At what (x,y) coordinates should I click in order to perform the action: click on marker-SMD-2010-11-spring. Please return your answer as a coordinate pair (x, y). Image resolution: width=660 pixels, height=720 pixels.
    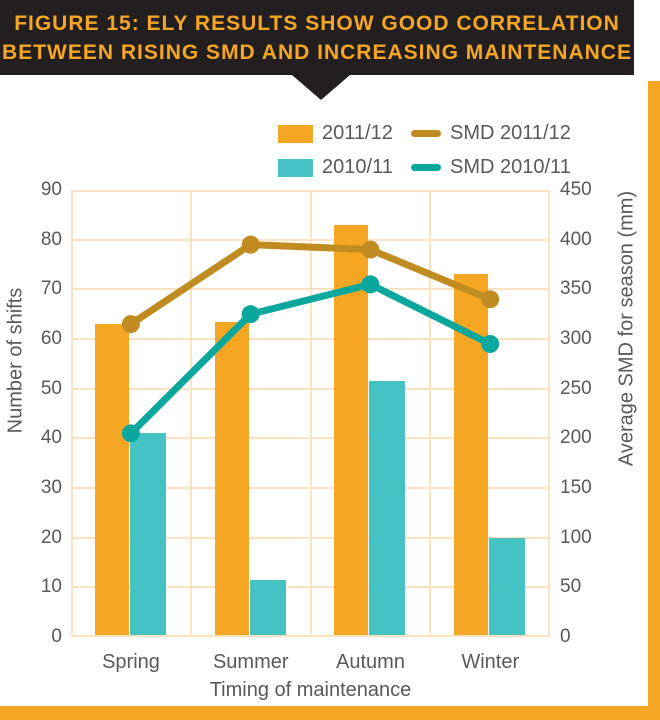
    Looking at the image, I should click on (130, 433).